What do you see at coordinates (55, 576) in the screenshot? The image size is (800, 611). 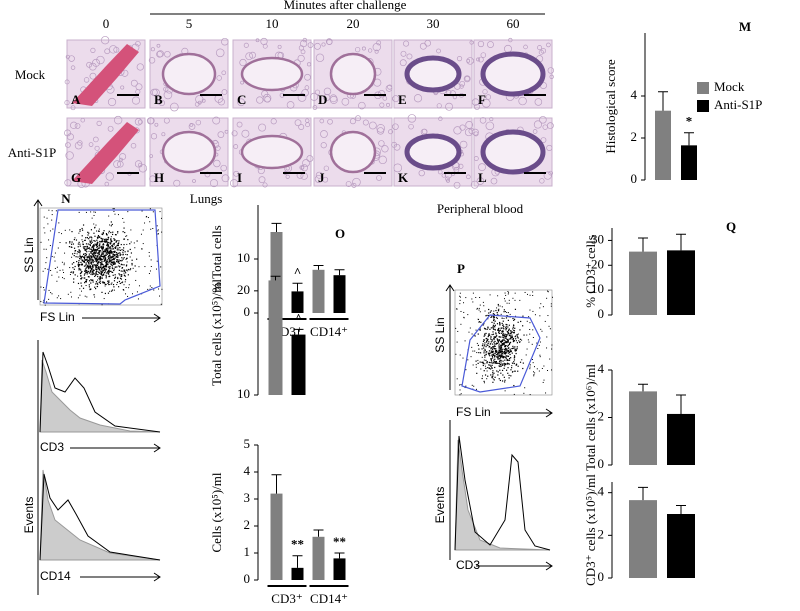 I see `axis-label: CD14` at bounding box center [55, 576].